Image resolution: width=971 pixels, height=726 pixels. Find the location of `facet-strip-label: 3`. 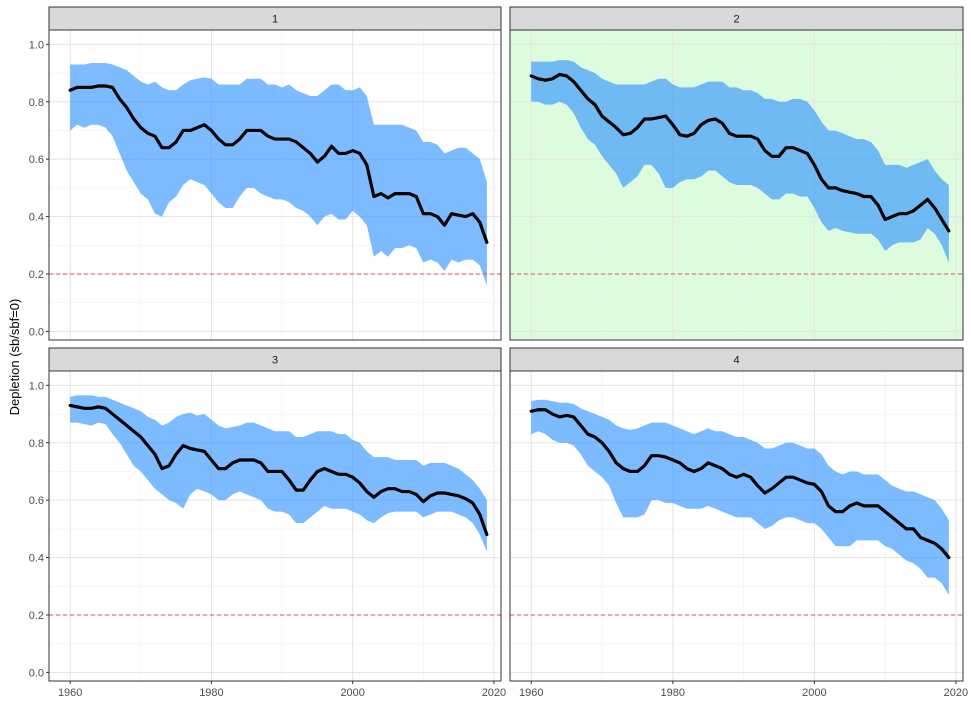

facet-strip-label: 3 is located at coordinates (275, 361).